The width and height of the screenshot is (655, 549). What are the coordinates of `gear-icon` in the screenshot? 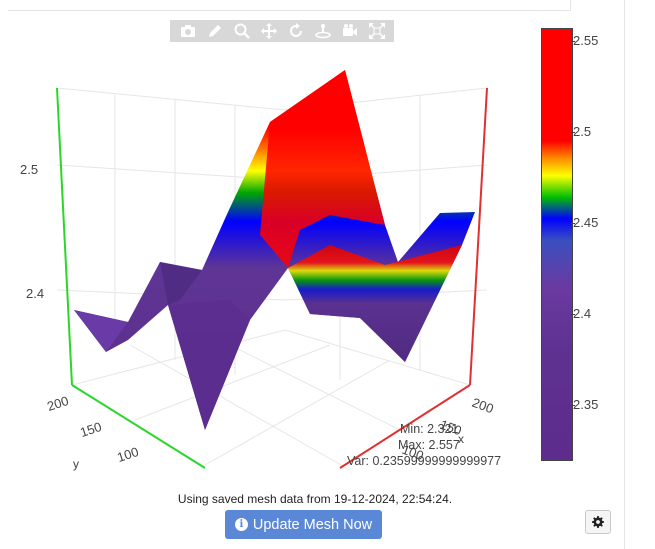 It's located at (598, 522).